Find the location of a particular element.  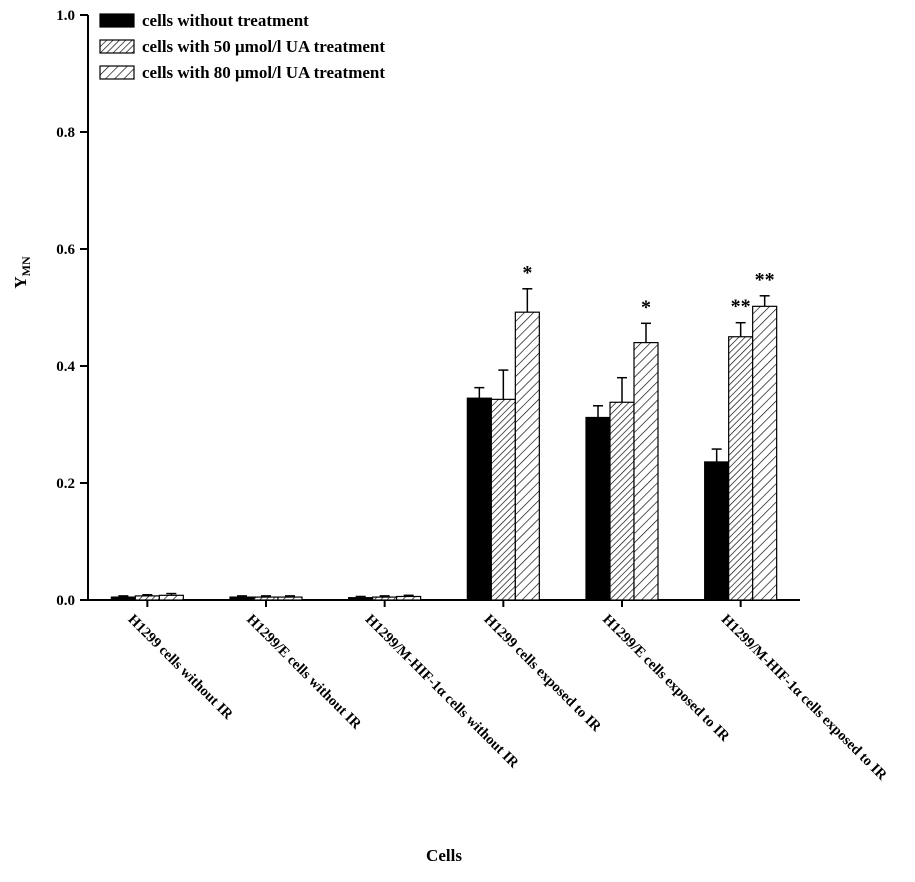

svg-text: 0.0 is located at coordinates (65, 601).